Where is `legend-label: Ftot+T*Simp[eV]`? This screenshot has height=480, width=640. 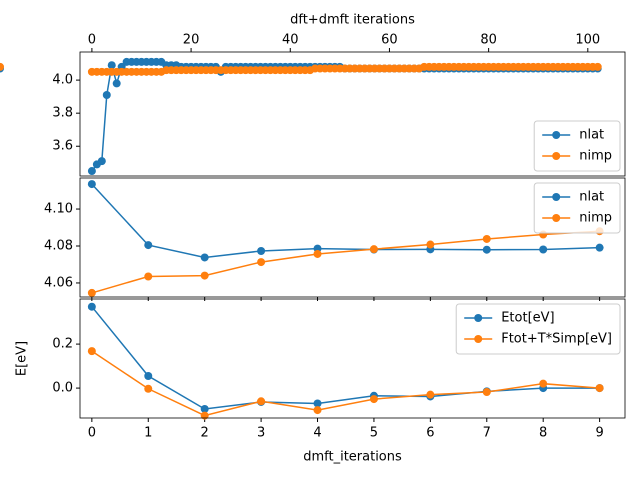
legend-label: Ftot+T*Simp[eV] is located at coordinates (556, 339).